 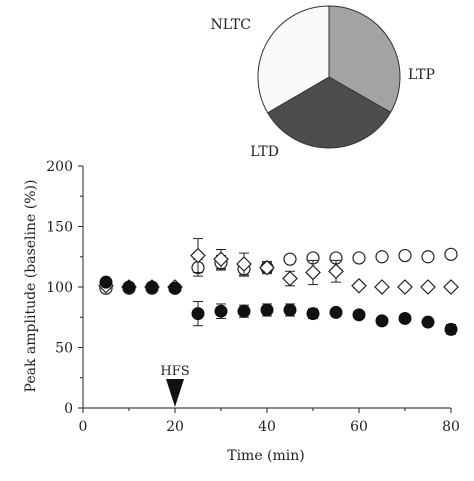 What do you see at coordinates (64, 349) in the screenshot?
I see `y-tick-label: 50` at bounding box center [64, 349].